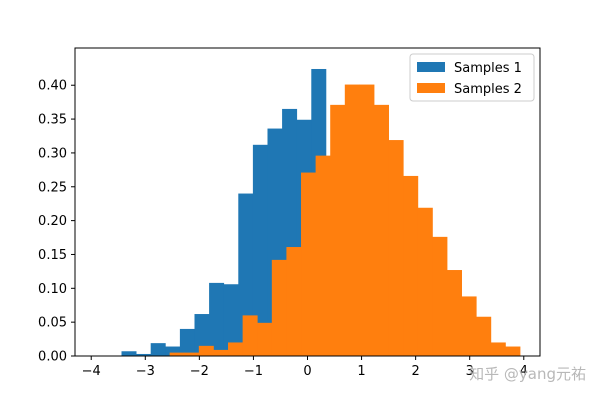 This screenshot has width=600, height=400. I want to click on x-tick-label: 4, so click(524, 371).